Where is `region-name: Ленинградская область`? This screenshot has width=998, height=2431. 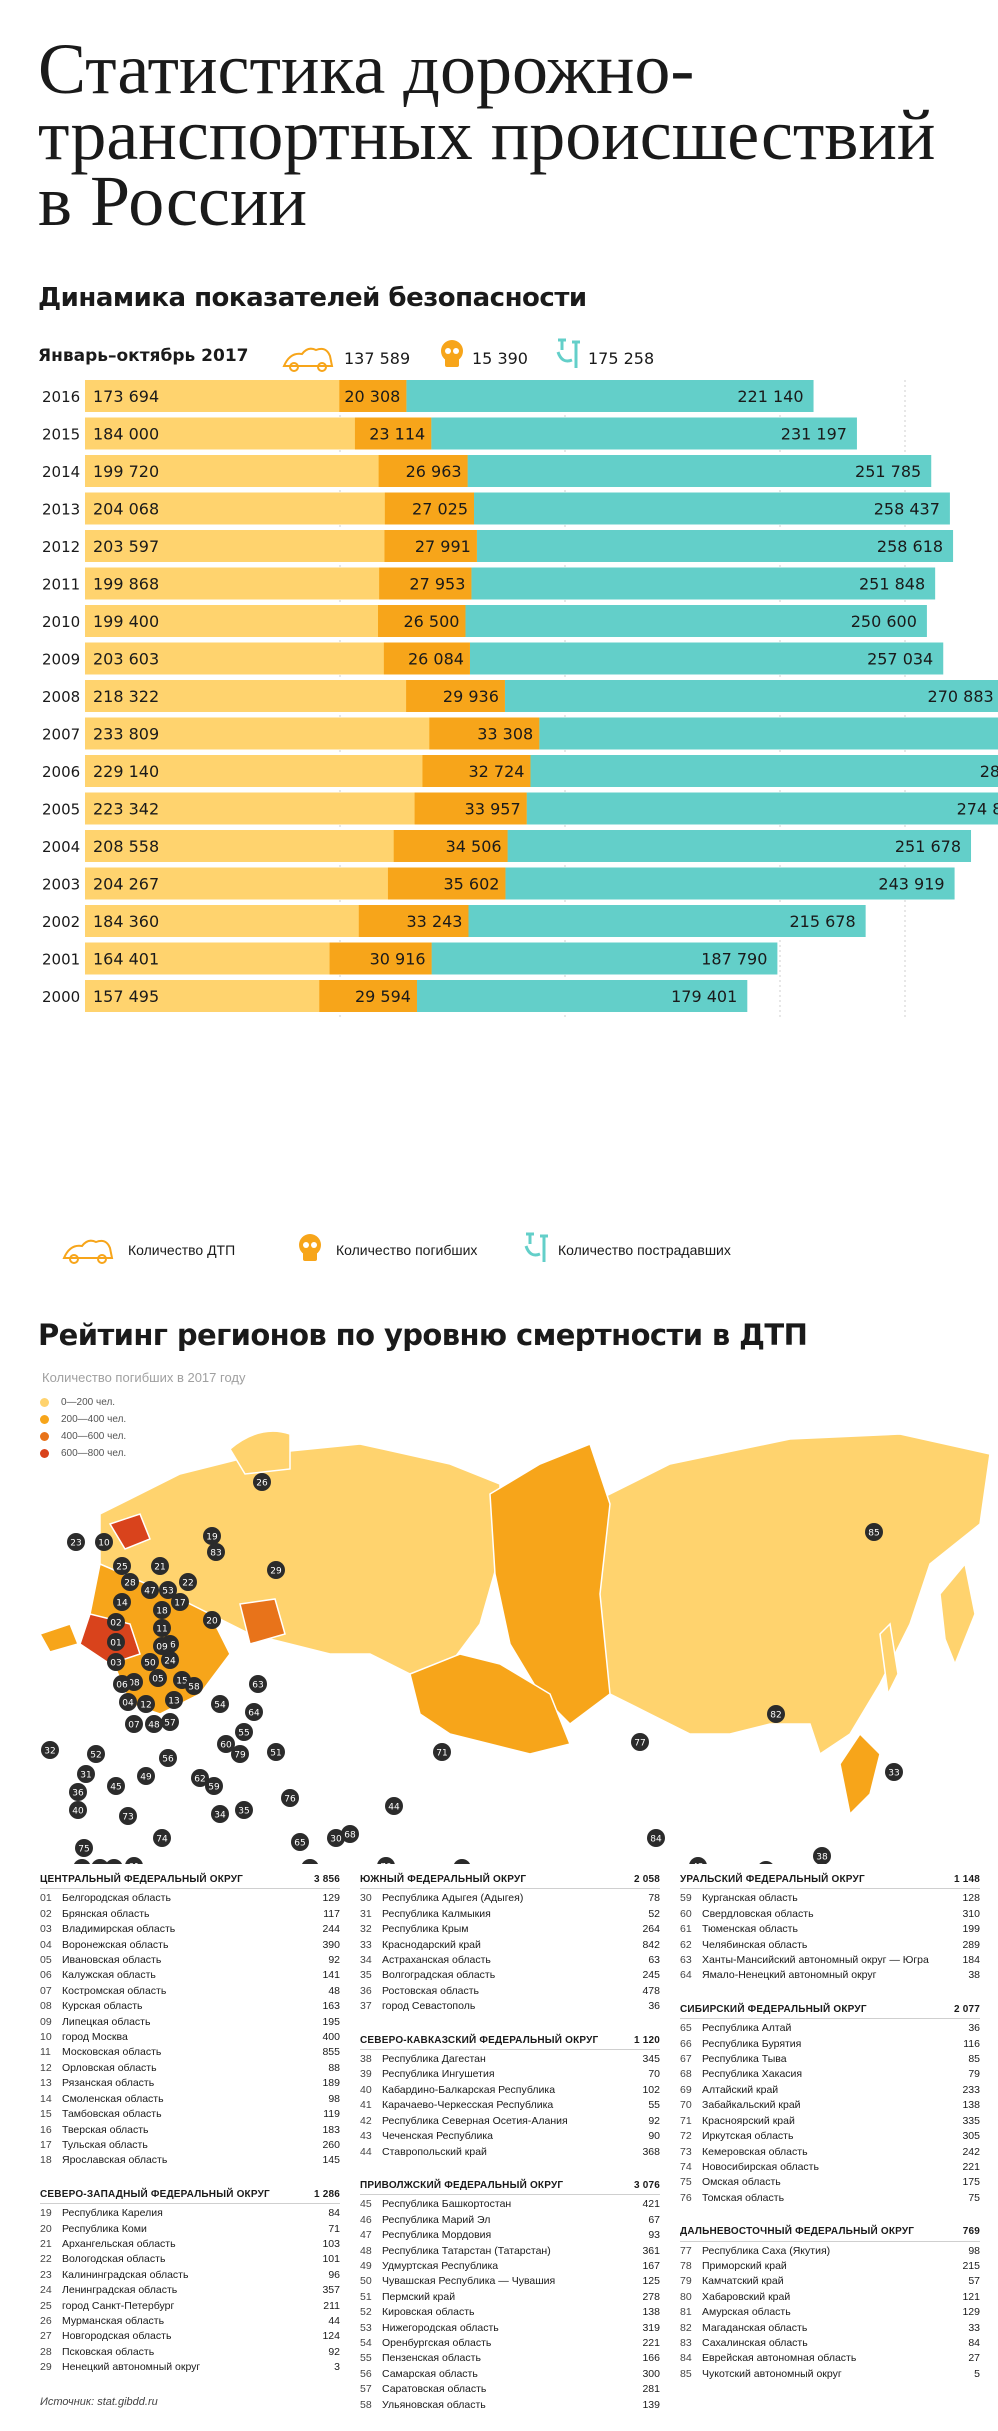
region-name: Ленинградская область is located at coordinates (120, 2290).